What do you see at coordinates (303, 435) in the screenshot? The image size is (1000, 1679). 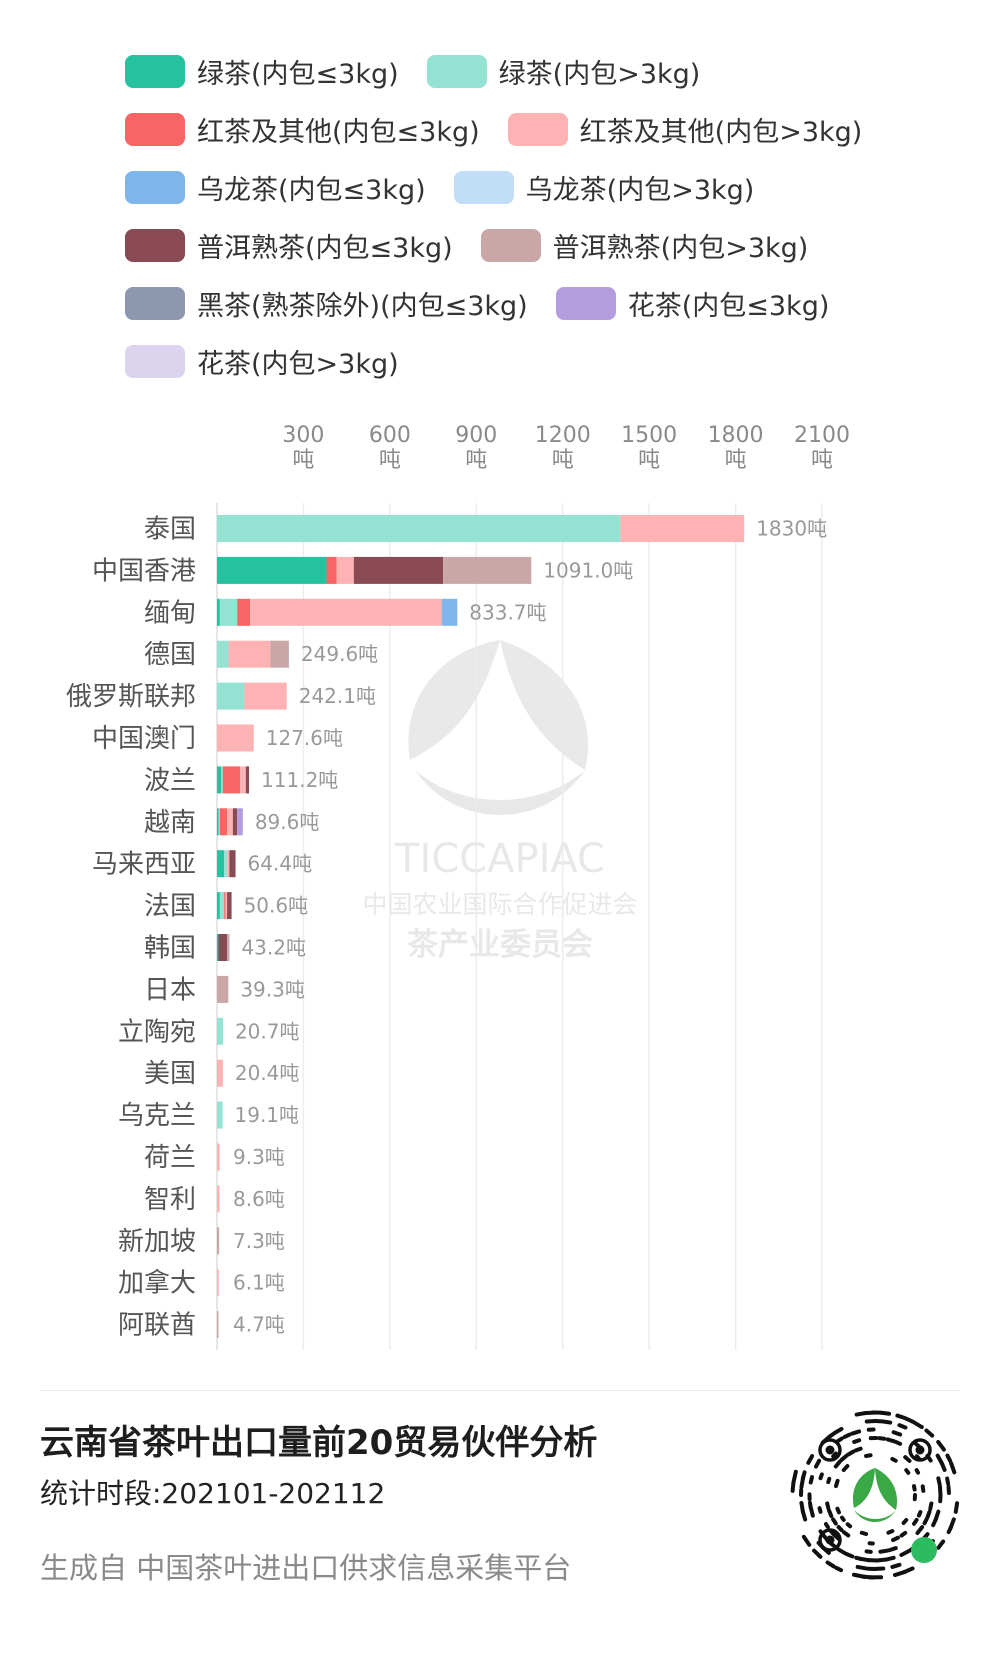 I see `x-tick-label: 300` at bounding box center [303, 435].